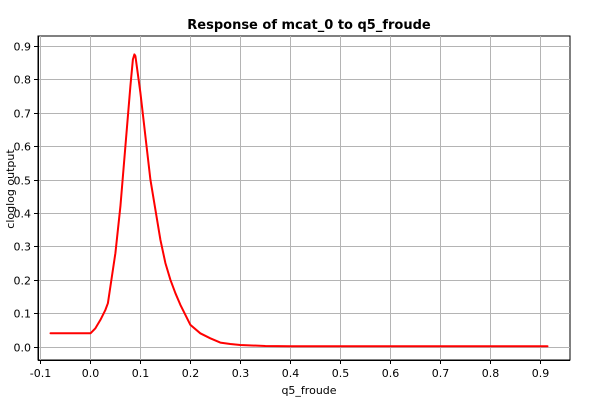  Describe the element at coordinates (308, 390) in the screenshot. I see `x-axis-label: q5_froude` at that location.